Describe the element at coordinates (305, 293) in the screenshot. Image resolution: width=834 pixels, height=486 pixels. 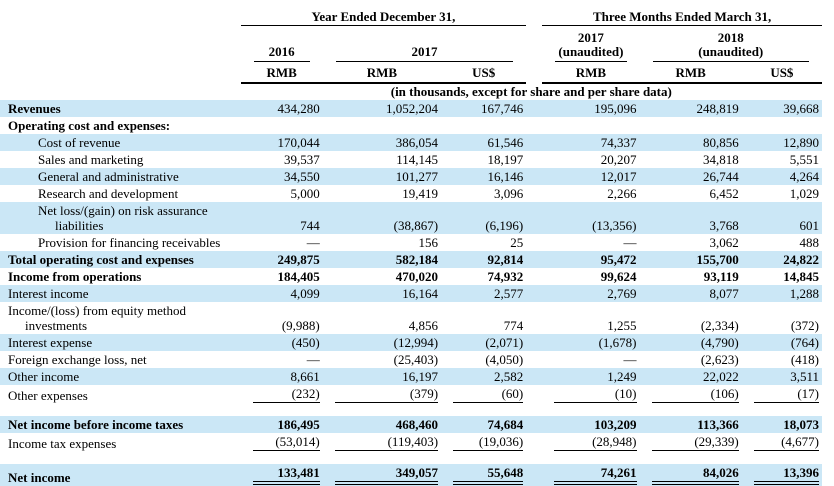
I see `cell-value-text: 4,099` at that location.